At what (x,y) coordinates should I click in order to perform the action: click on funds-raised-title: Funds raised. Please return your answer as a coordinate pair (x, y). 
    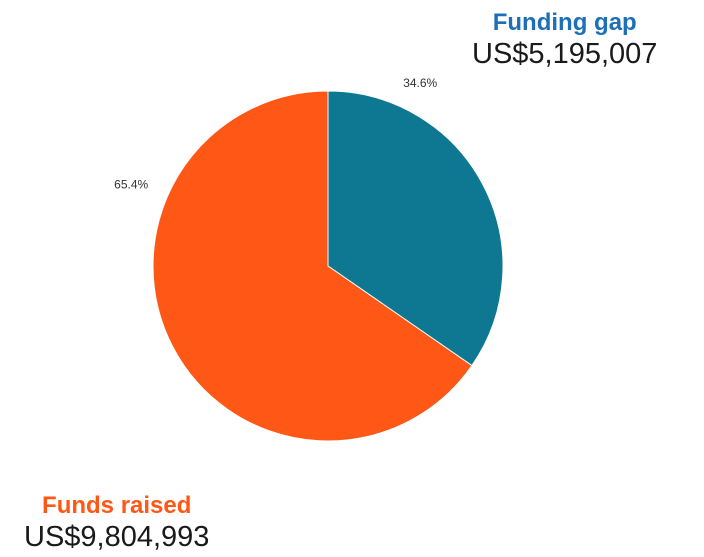
    Looking at the image, I should click on (117, 505).